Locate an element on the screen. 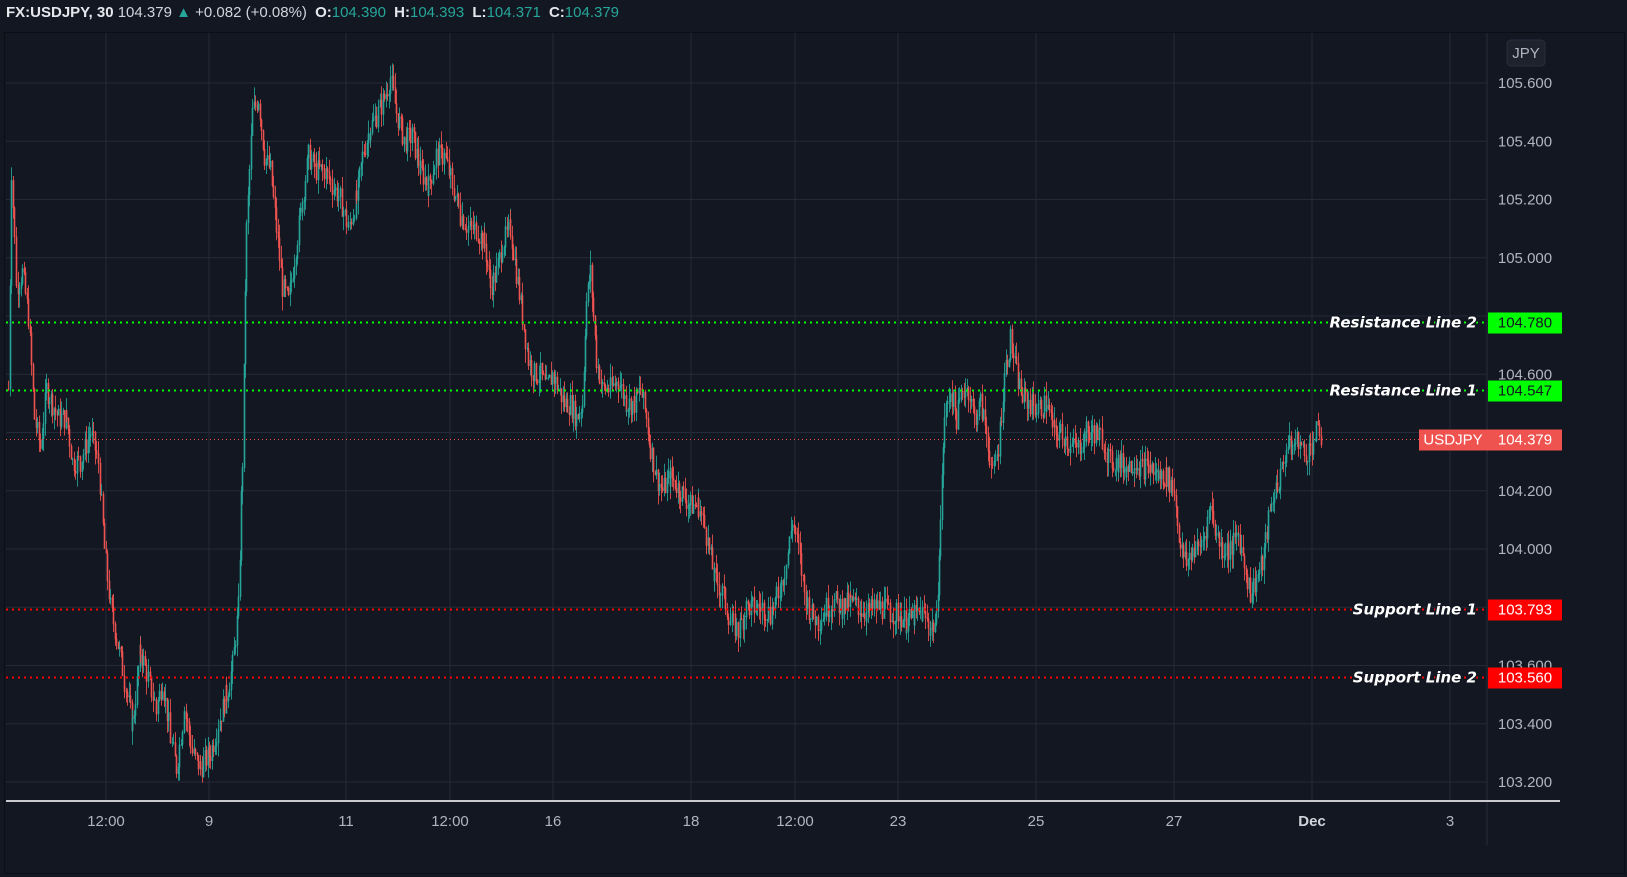 Image resolution: width=1627 pixels, height=877 pixels. price-tick: 104.200 is located at coordinates (1525, 491).